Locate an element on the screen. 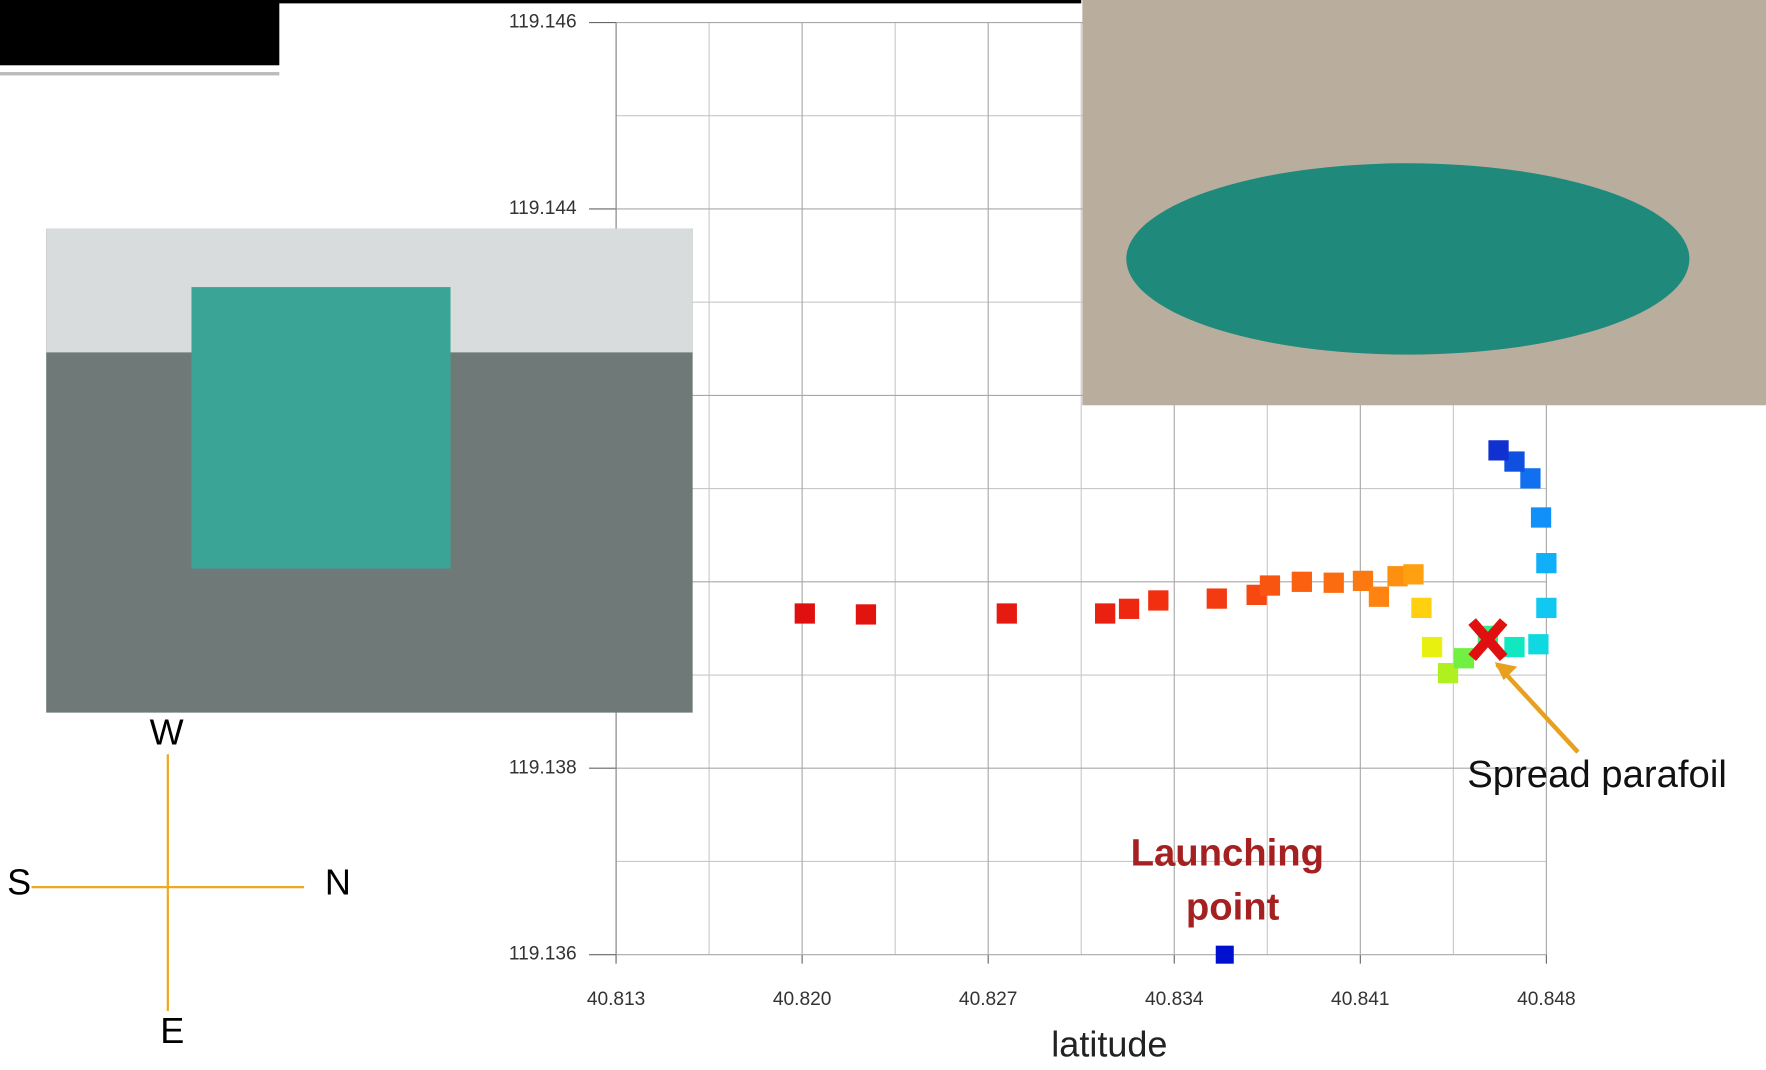  y-tick-label: 119.138 is located at coordinates (543, 767).